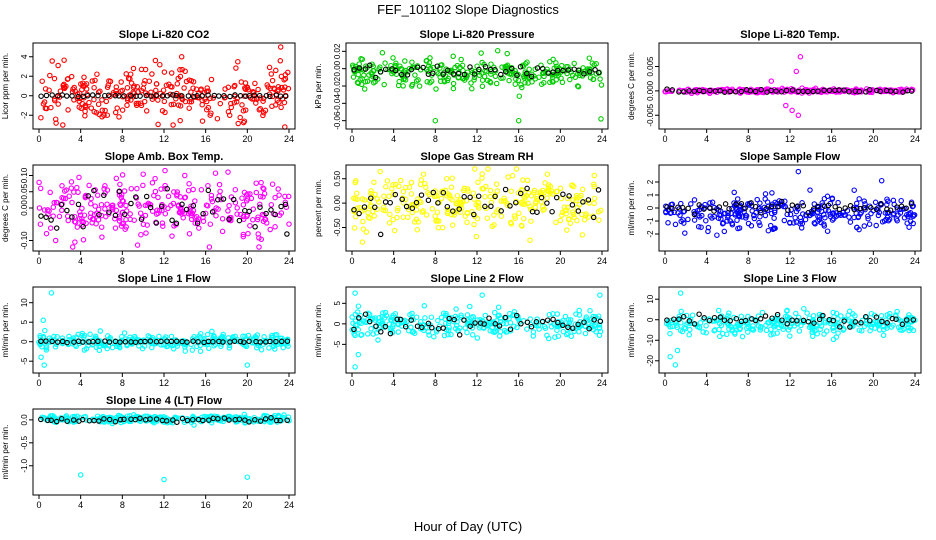 The height and width of the screenshot is (540, 936). I want to click on y-tick-label: 0, so click(24, 341).